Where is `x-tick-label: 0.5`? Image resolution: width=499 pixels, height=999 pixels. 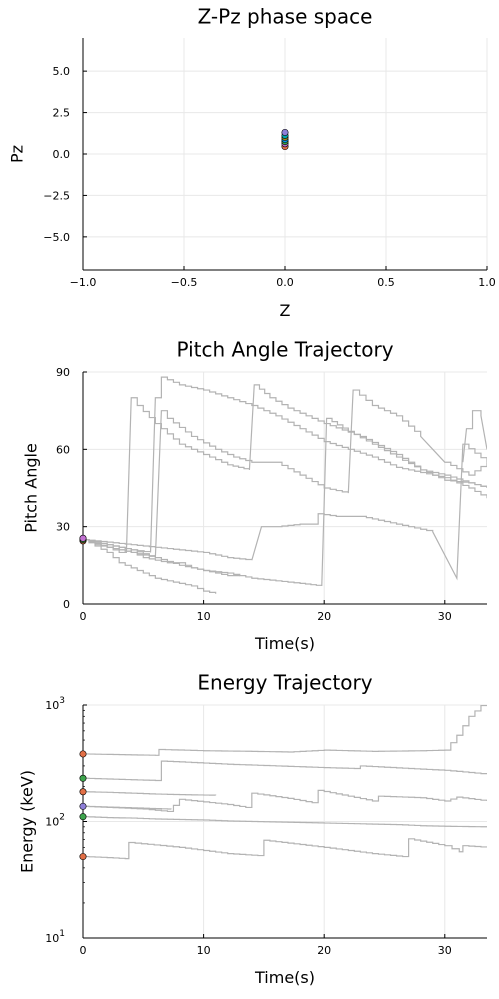
x-tick-label: 0.5 is located at coordinates (386, 282).